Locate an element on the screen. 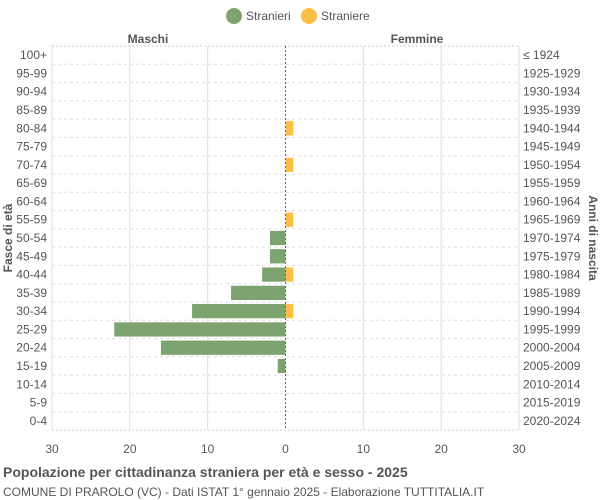 Image resolution: width=600 pixels, height=500 pixels. birth-year-tick-label: 2005-2009 is located at coordinates (552, 366).